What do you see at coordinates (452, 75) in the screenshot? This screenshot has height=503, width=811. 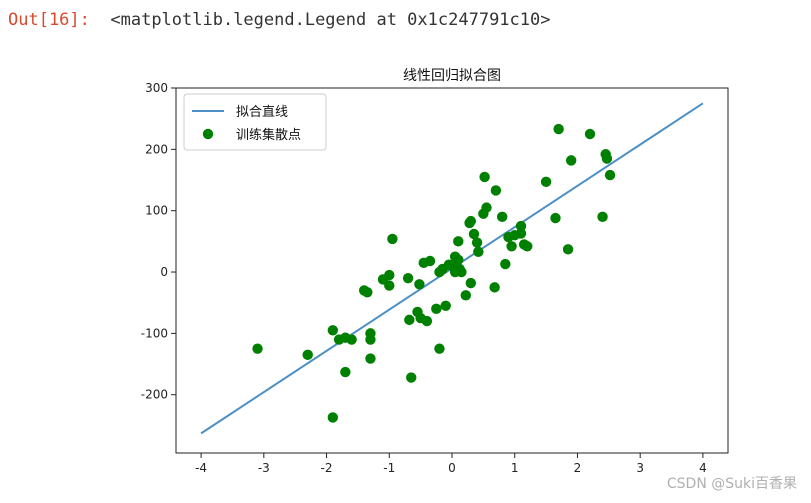 I see `chart-title: 线性回归拟合图` at bounding box center [452, 75].